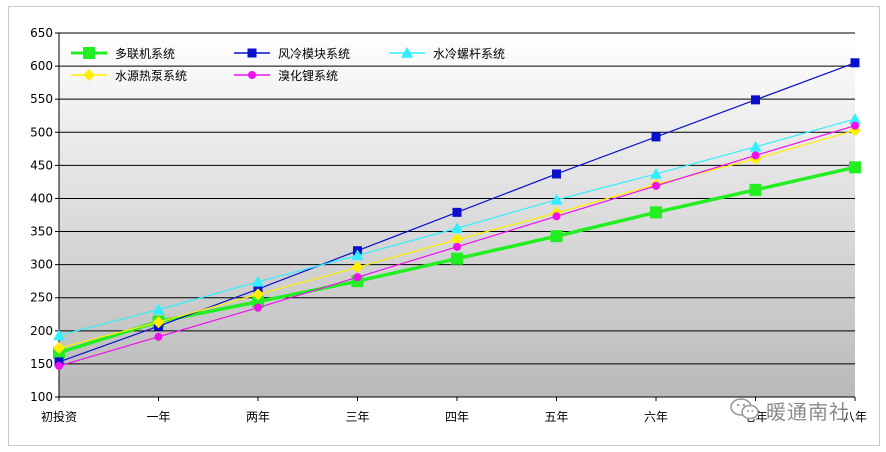  What do you see at coordinates (41, 298) in the screenshot?
I see `y-tick-label-250: 250` at bounding box center [41, 298].